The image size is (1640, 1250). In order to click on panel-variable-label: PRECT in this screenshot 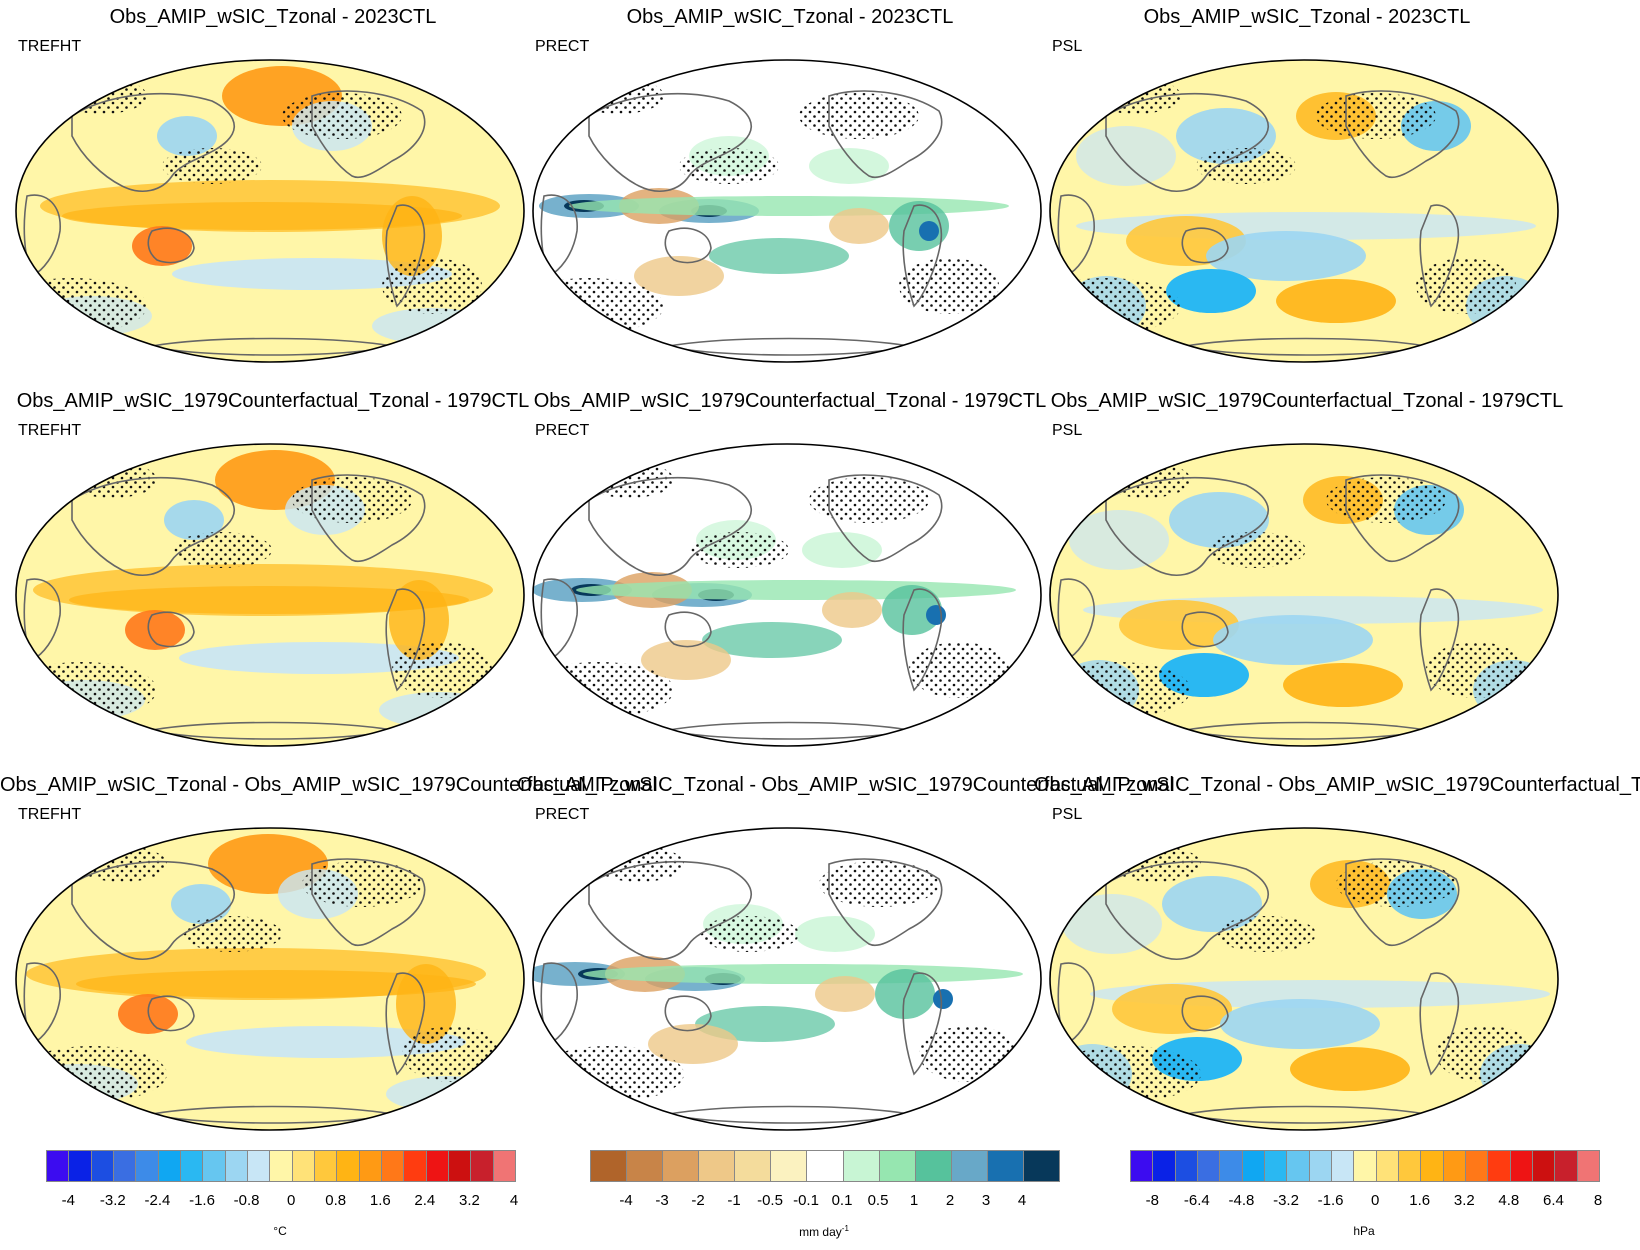, I will do `click(562, 46)`.